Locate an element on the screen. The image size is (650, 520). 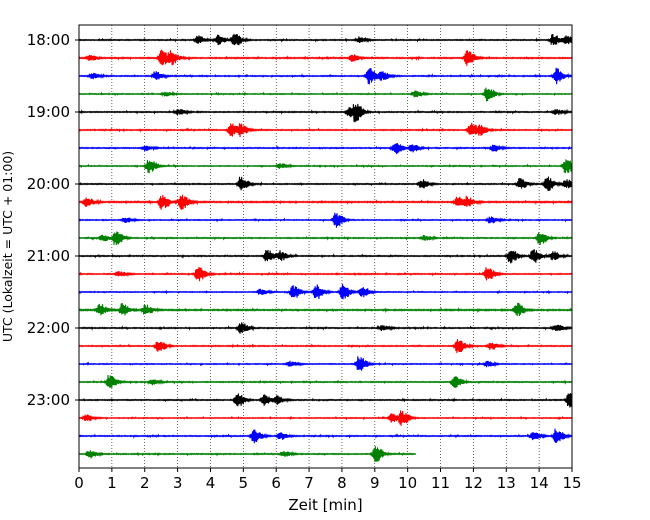
trace-1945 is located at coordinates (325, 166).